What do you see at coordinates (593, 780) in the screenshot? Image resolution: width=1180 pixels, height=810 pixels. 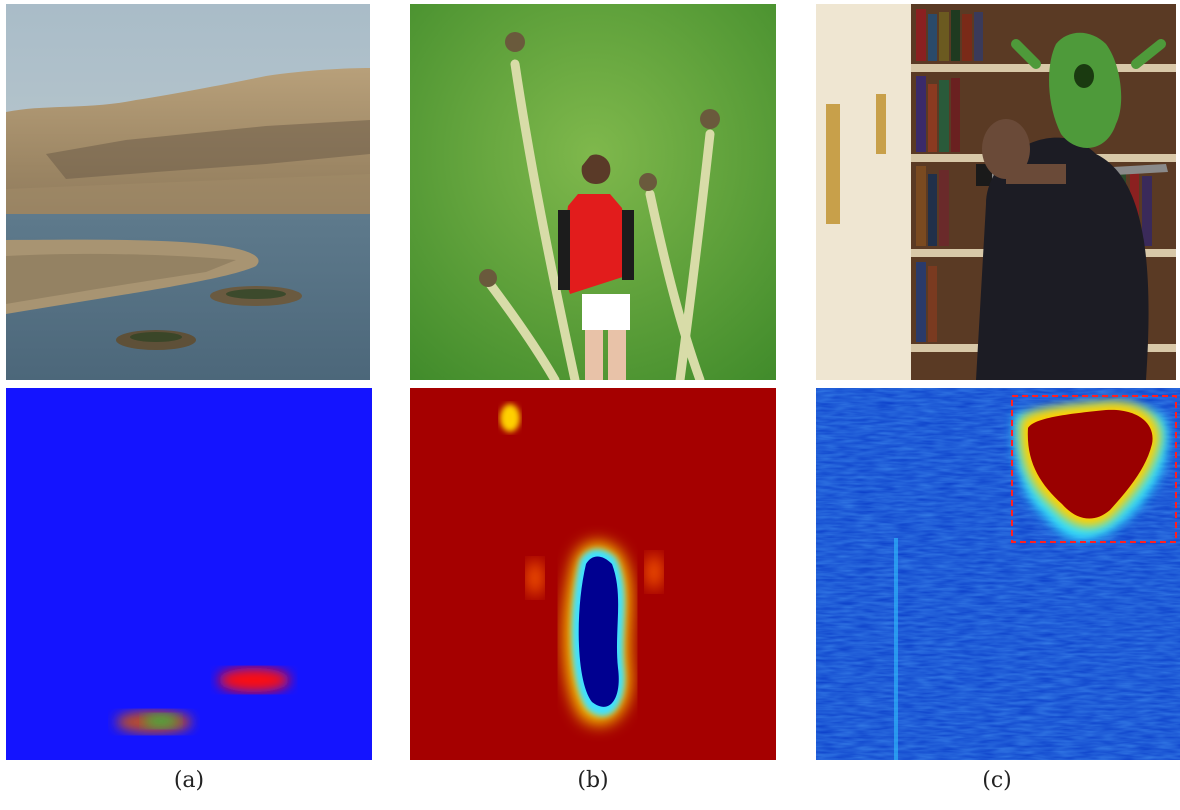 I see `caption-b: (b)` at bounding box center [593, 780].